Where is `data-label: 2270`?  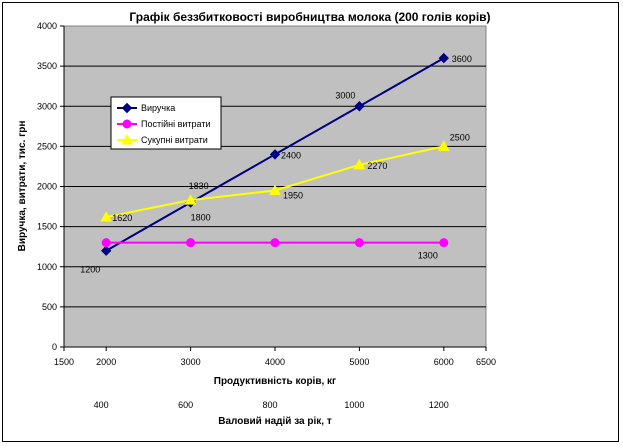
data-label: 2270 is located at coordinates (377, 166).